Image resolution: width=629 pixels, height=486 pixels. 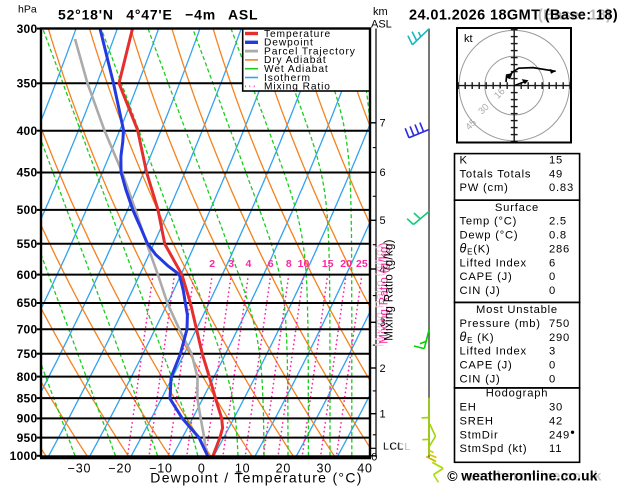 What do you see at coordinates (310, 51) in the screenshot?
I see `svg-text: Parcel Trajectory` at bounding box center [310, 51].